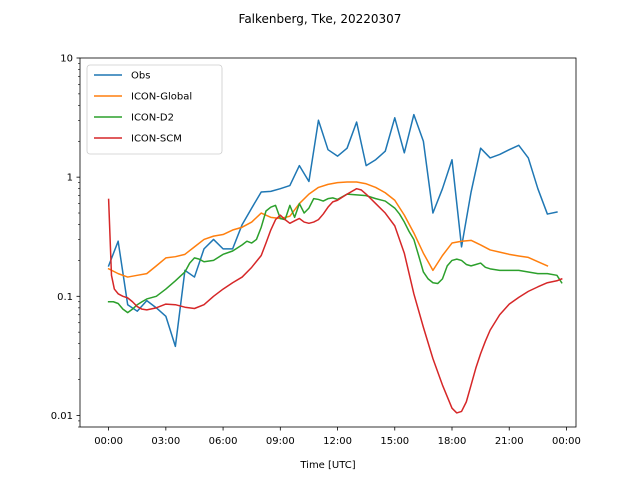  I want to click on y-tick-label: 10, so click(66, 59).